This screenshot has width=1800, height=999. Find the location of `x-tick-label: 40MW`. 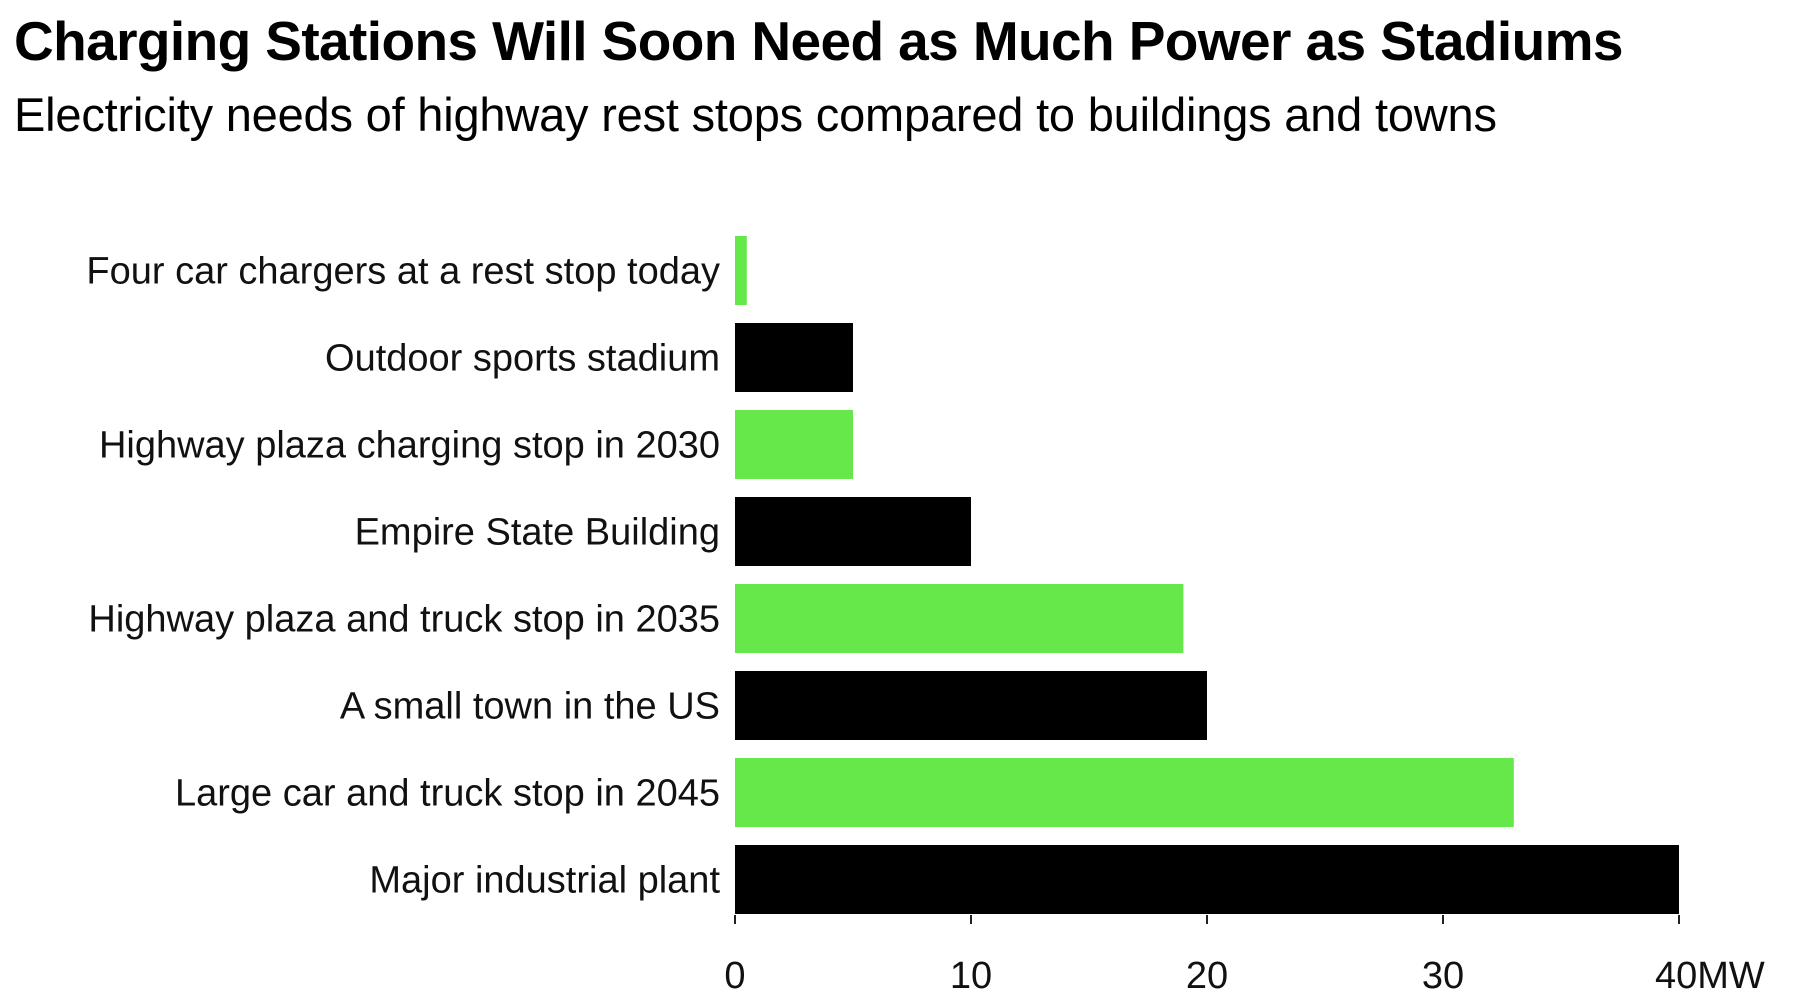

x-tick-label: 40MW is located at coordinates (1710, 976).